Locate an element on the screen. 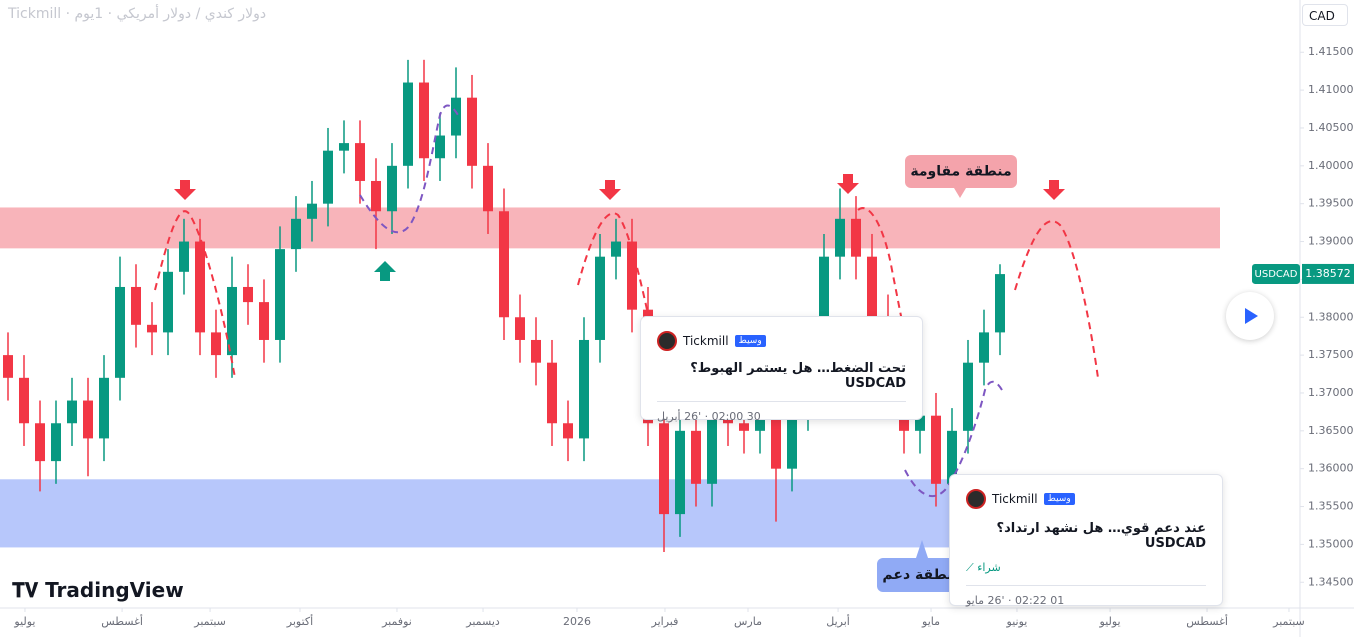  logo: 𝐓𝐕 TradingView is located at coordinates (98, 590).